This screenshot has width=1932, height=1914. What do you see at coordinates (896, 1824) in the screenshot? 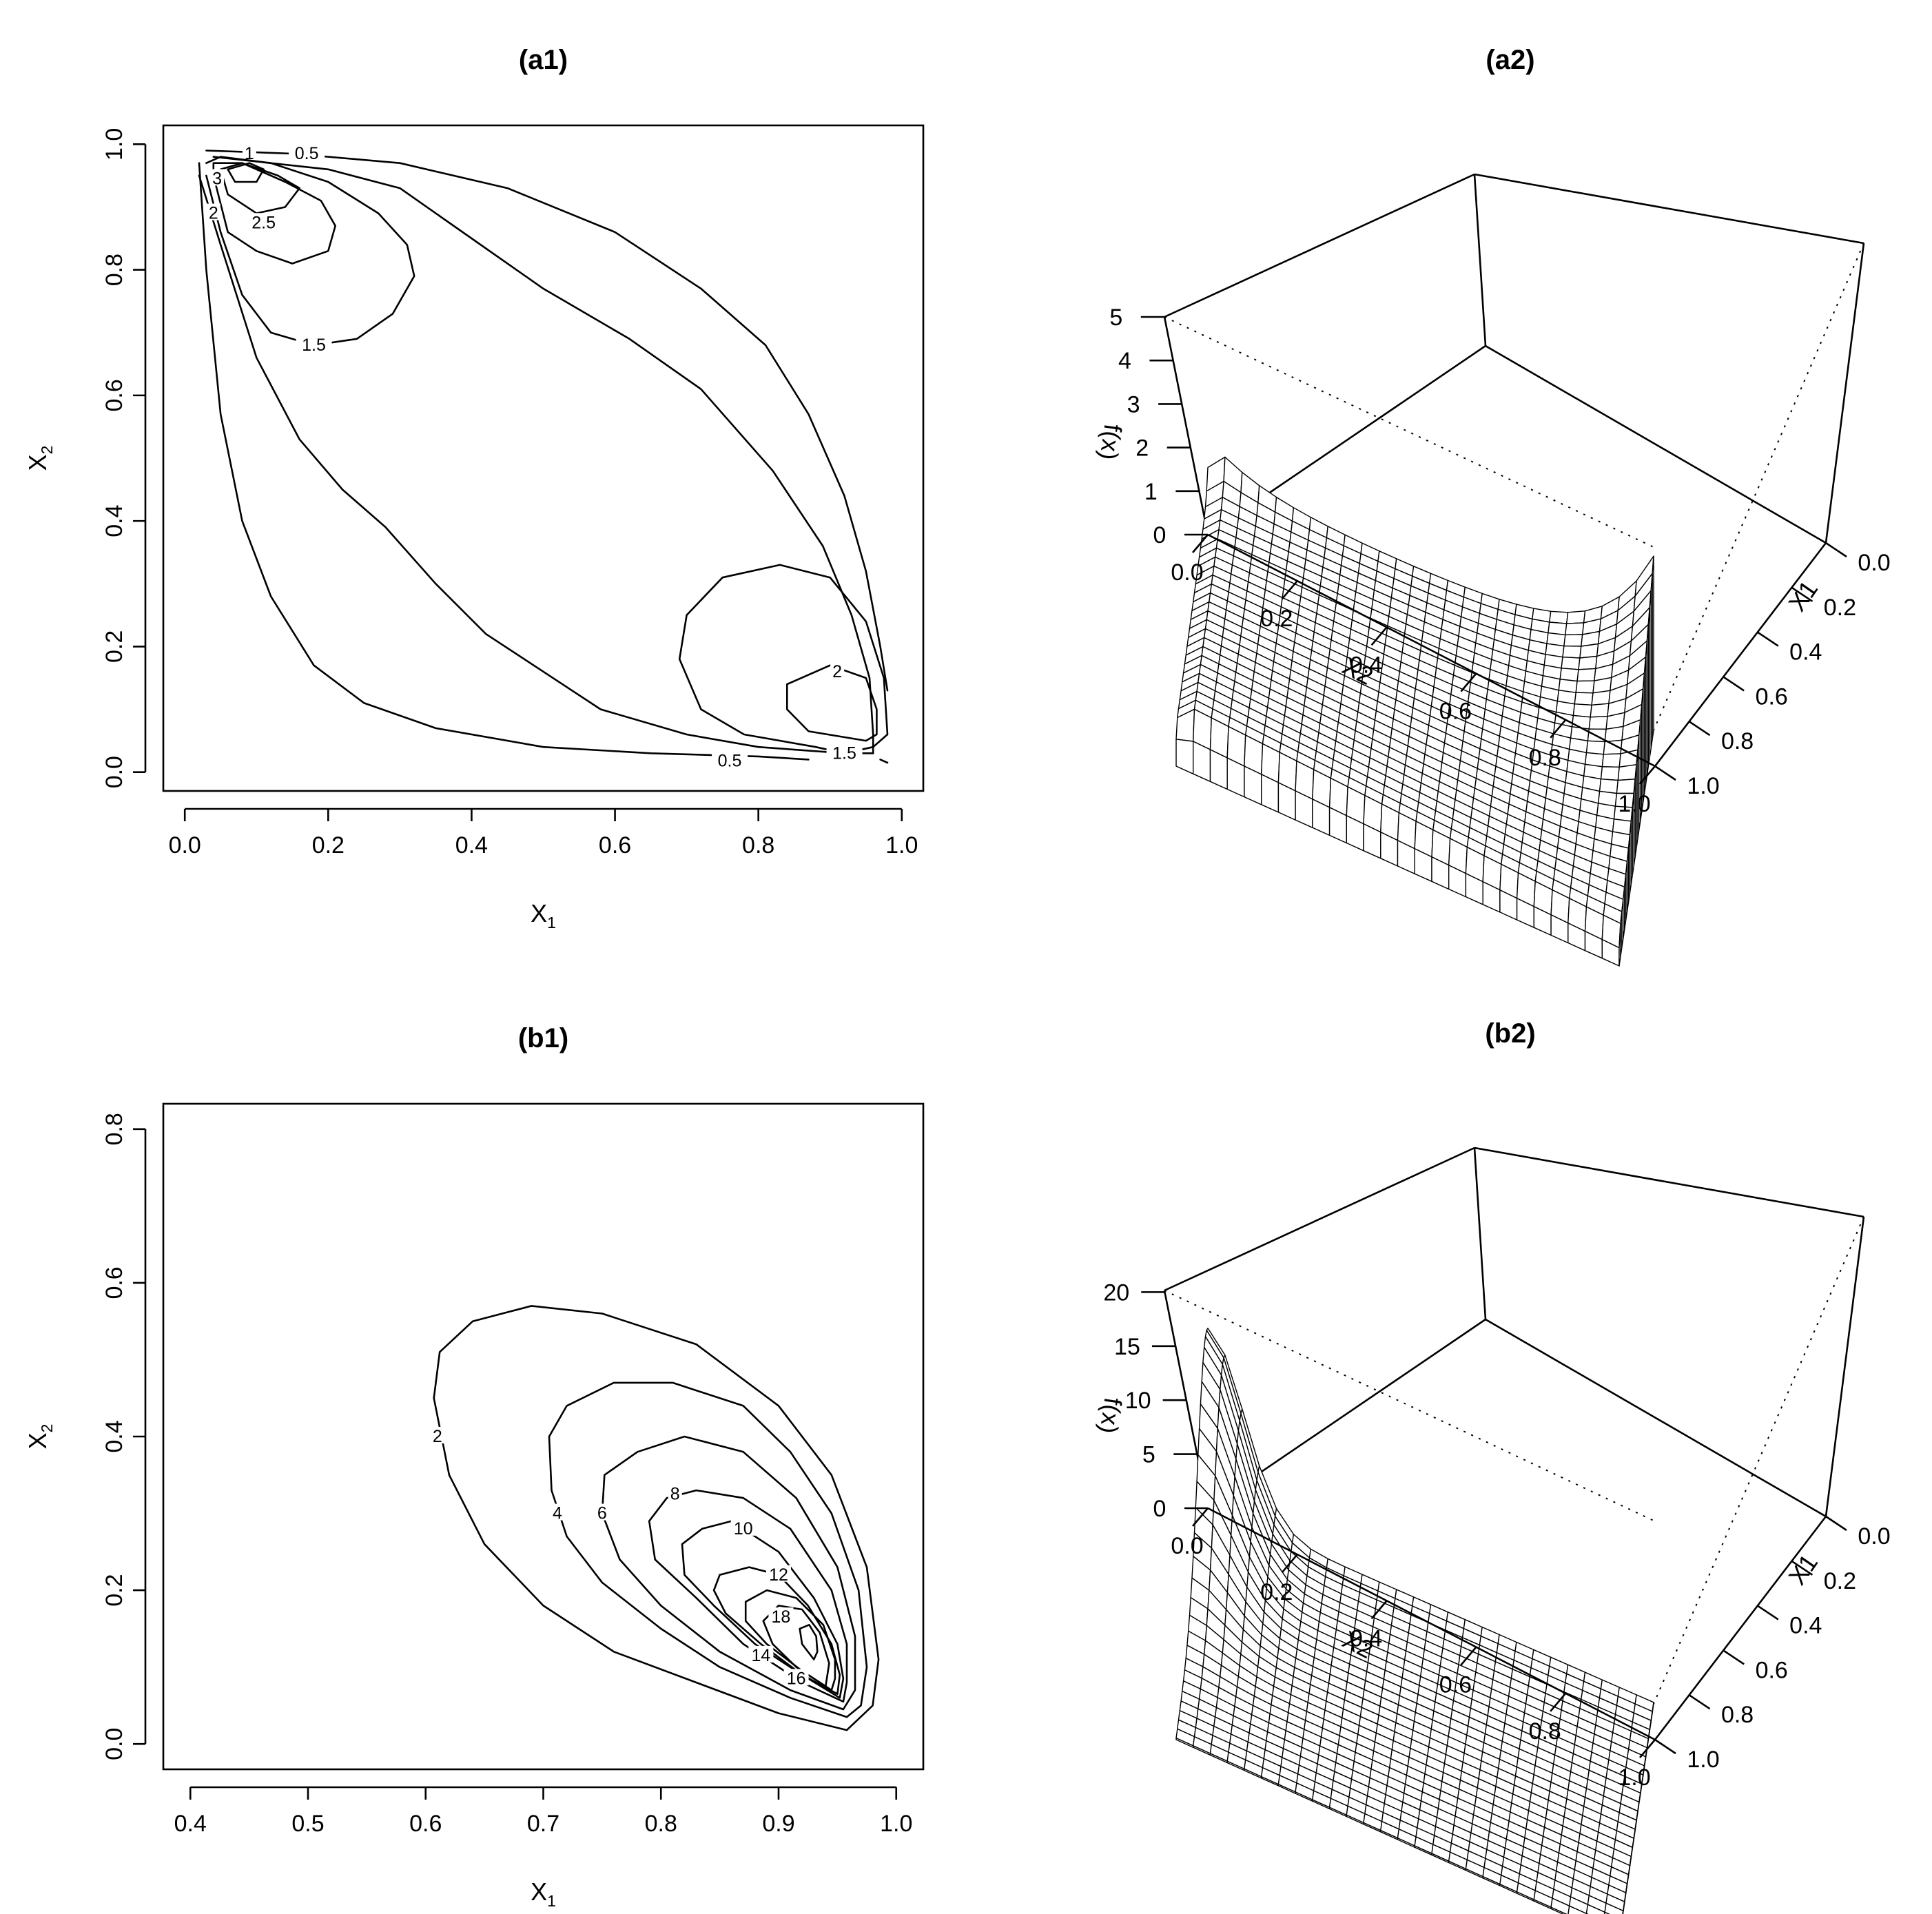
I see `panel-b1-x-tick-label: 1.0` at bounding box center [896, 1824].